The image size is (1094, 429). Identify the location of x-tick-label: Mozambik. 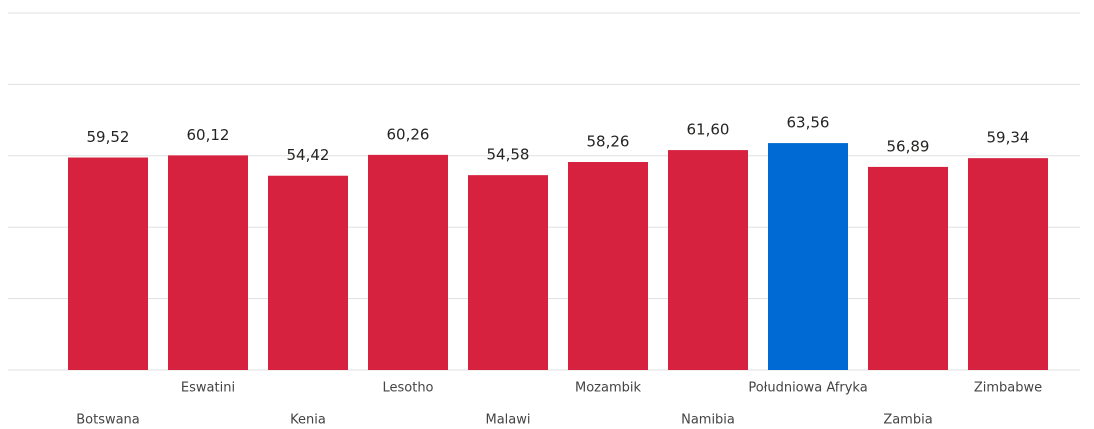
(608, 388).